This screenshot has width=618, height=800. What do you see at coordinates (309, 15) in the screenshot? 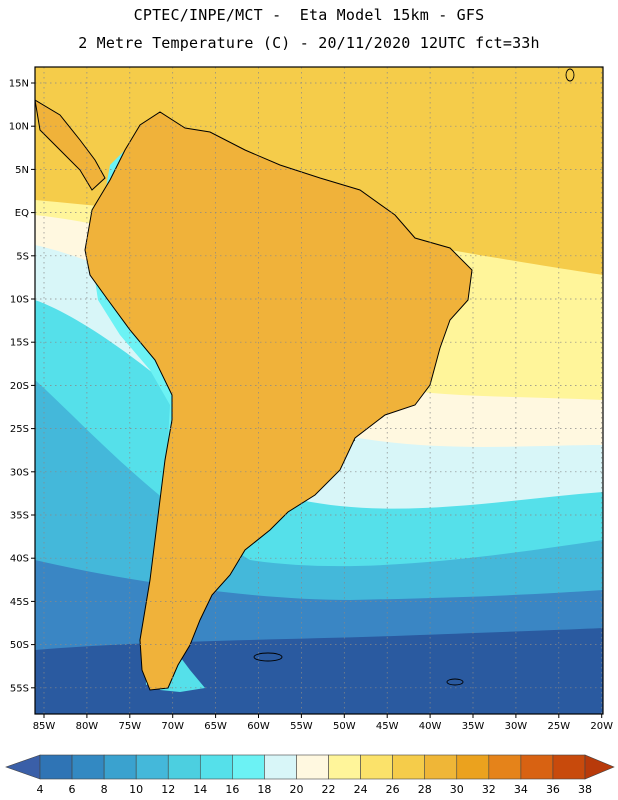
I see `map-title-line1: CPTEC/INPE/MCT - Eta Model 15km - GFS` at bounding box center [309, 15].